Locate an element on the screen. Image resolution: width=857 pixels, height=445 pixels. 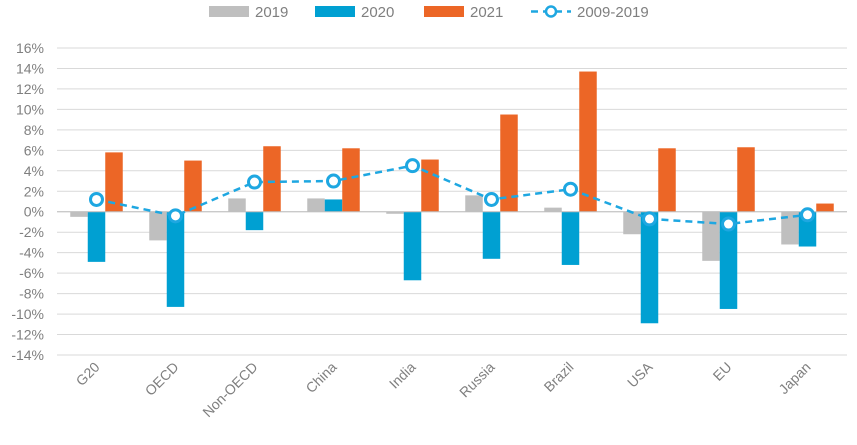
legend-label: 2020 is located at coordinates (377, 12).